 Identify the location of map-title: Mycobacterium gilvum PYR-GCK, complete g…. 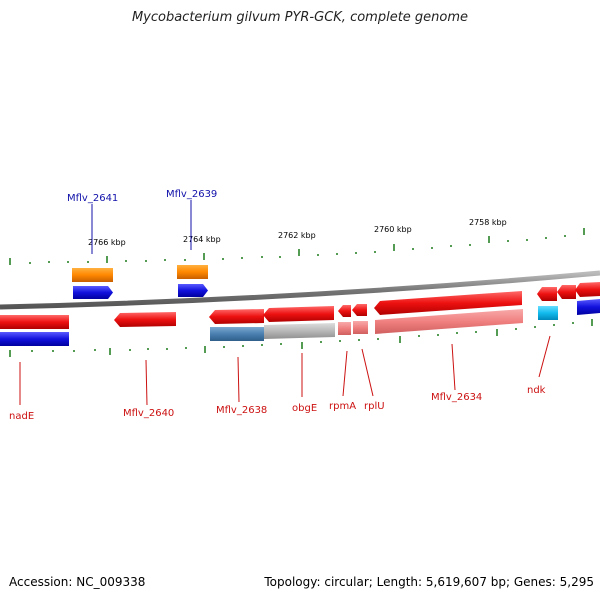
(300, 17).